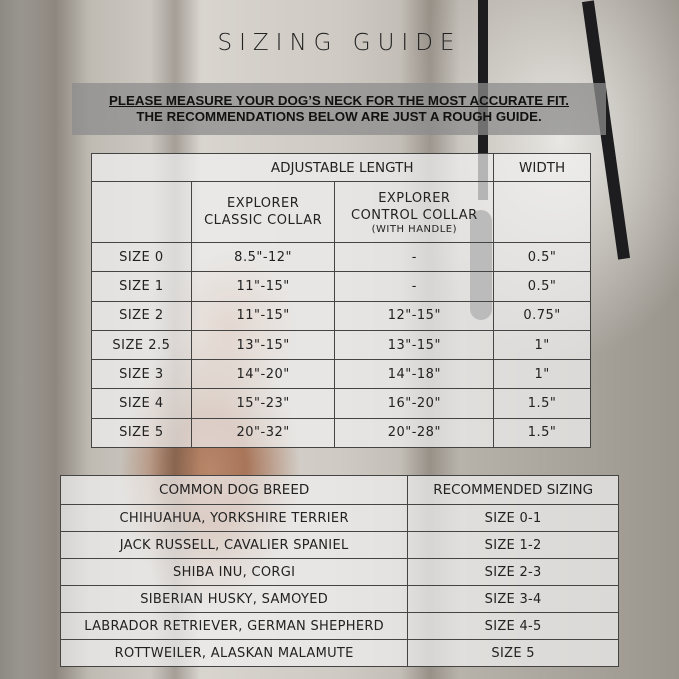 This screenshot has width=679, height=679. I want to click on breed-header: COMMON DOG BREED, so click(234, 490).